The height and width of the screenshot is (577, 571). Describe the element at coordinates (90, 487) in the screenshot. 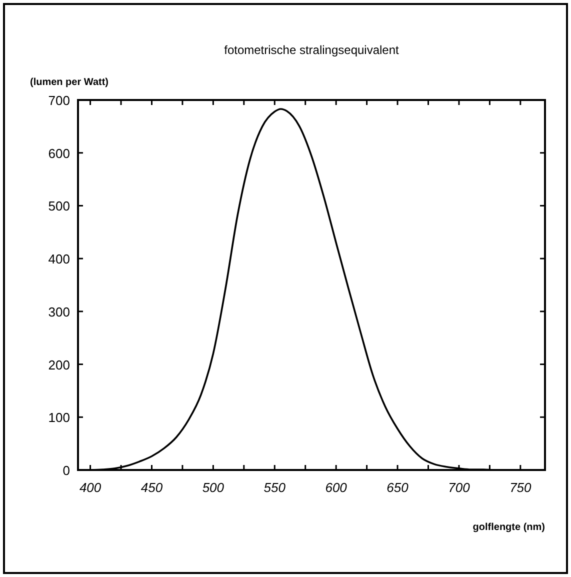

I see `x-tick-label: 400` at that location.